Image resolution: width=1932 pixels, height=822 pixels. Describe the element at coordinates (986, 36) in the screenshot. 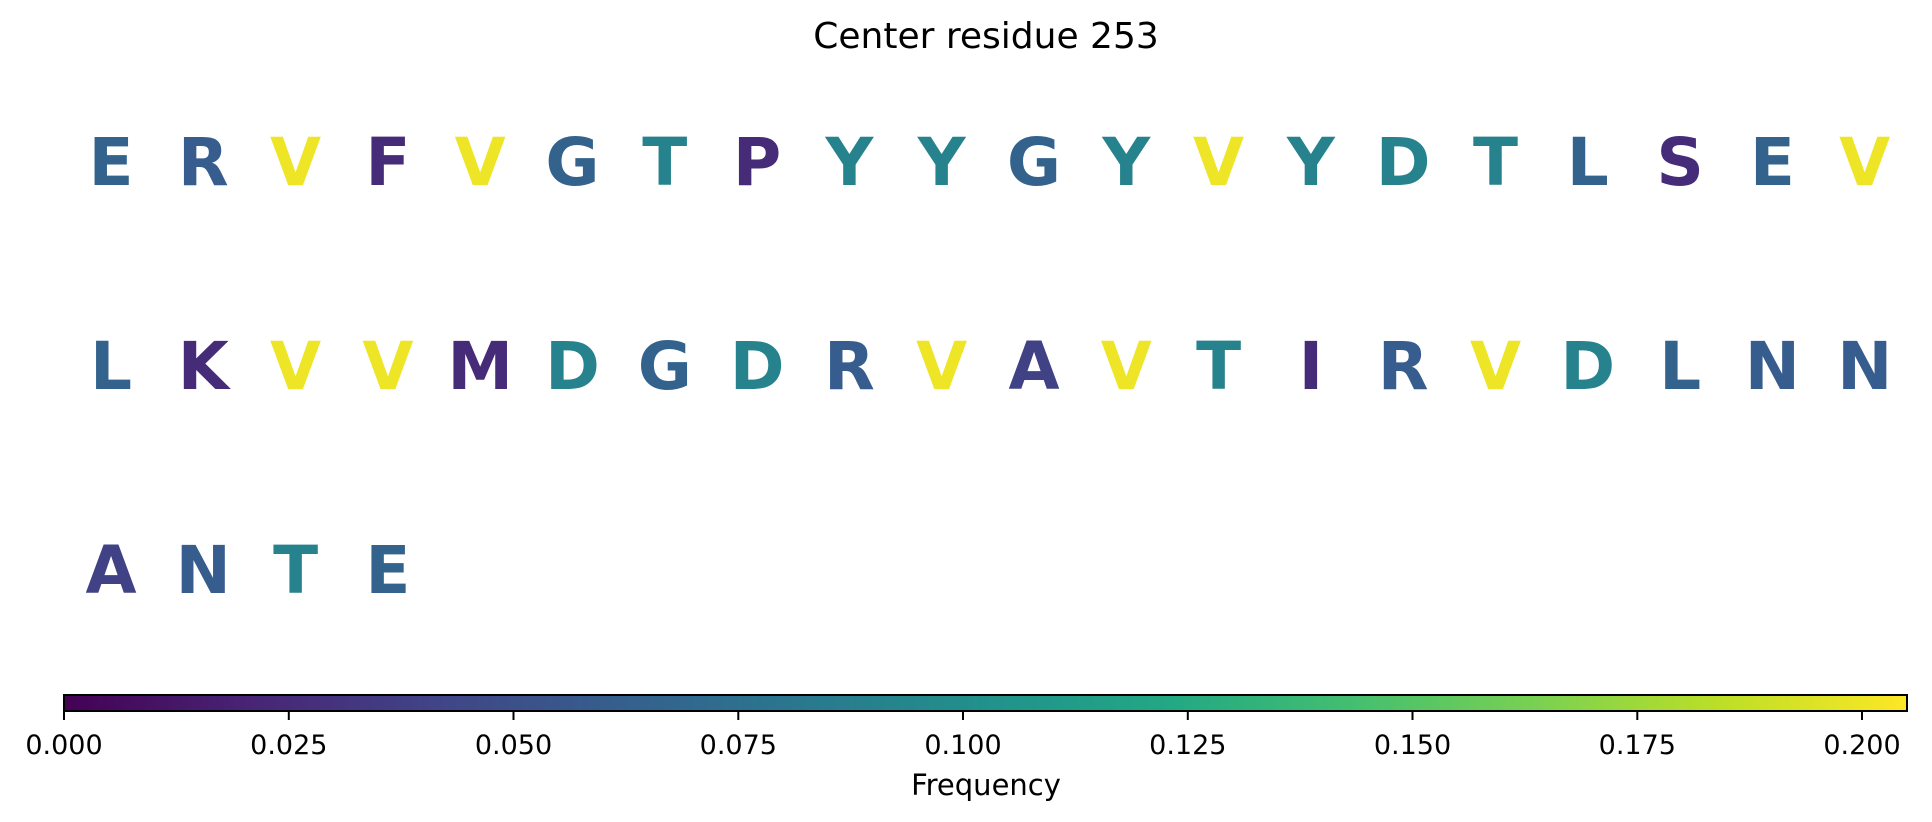

I see `chart-title: Center residue 253` at that location.